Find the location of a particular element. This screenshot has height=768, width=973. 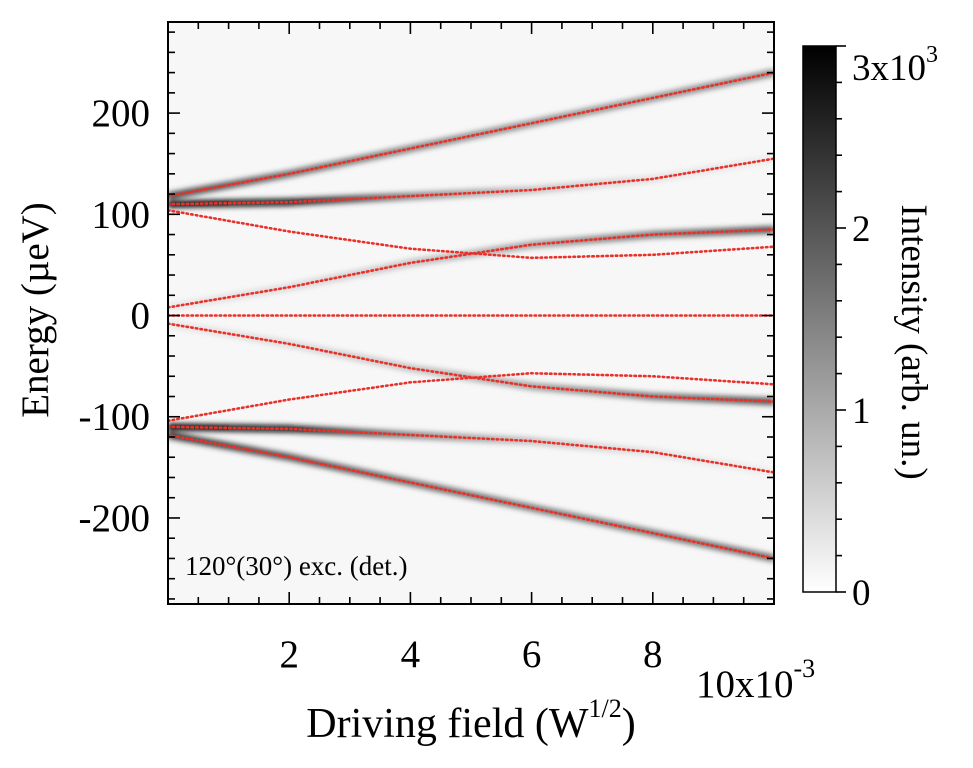

x-multiplier-base: 10x10 is located at coordinates (745, 684).